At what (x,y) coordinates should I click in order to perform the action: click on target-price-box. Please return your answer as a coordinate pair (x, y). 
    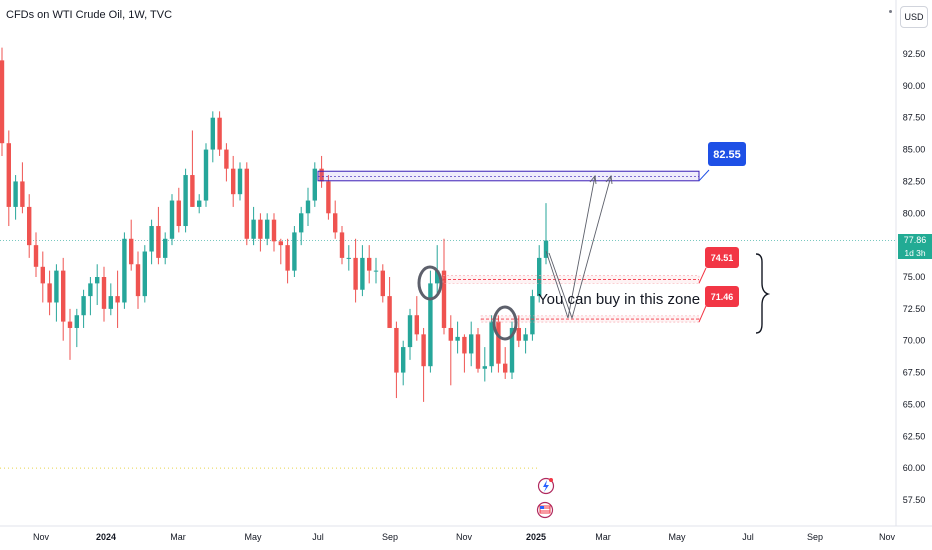
    Looking at the image, I should click on (727, 154).